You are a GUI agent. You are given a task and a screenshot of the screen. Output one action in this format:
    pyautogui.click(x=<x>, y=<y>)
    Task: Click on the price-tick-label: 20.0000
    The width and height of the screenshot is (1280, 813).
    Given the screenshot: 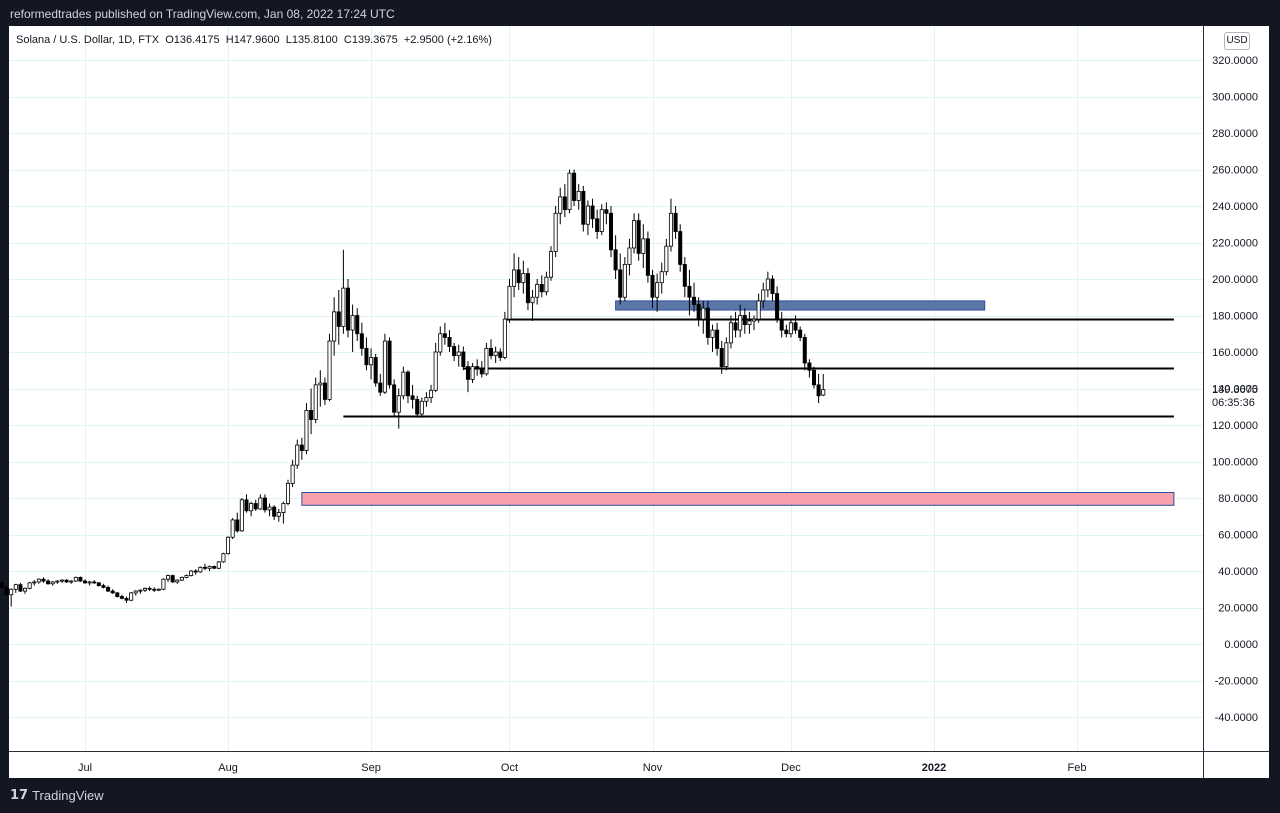 What is the action you would take?
    pyautogui.click(x=1238, y=609)
    